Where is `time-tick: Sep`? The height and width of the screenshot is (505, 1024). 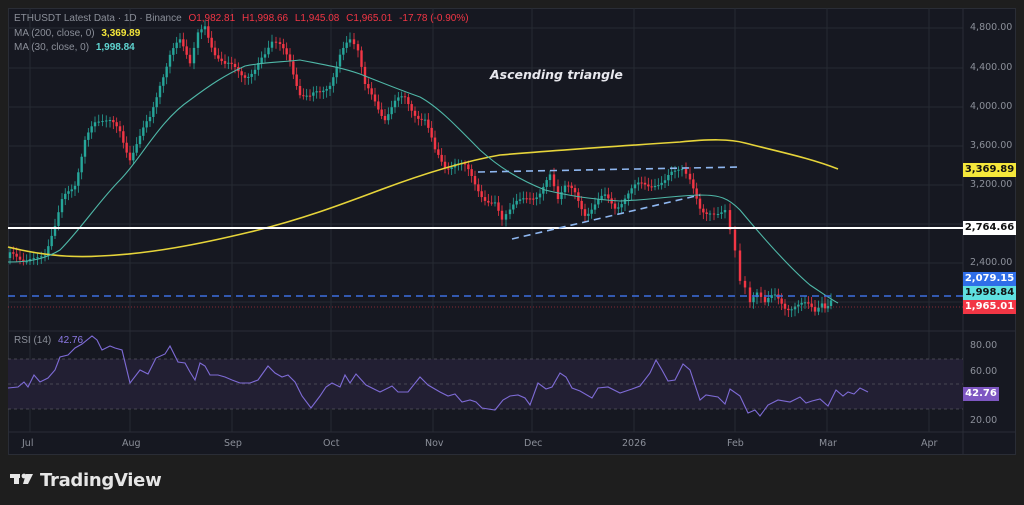
time-tick: Sep is located at coordinates (233, 443).